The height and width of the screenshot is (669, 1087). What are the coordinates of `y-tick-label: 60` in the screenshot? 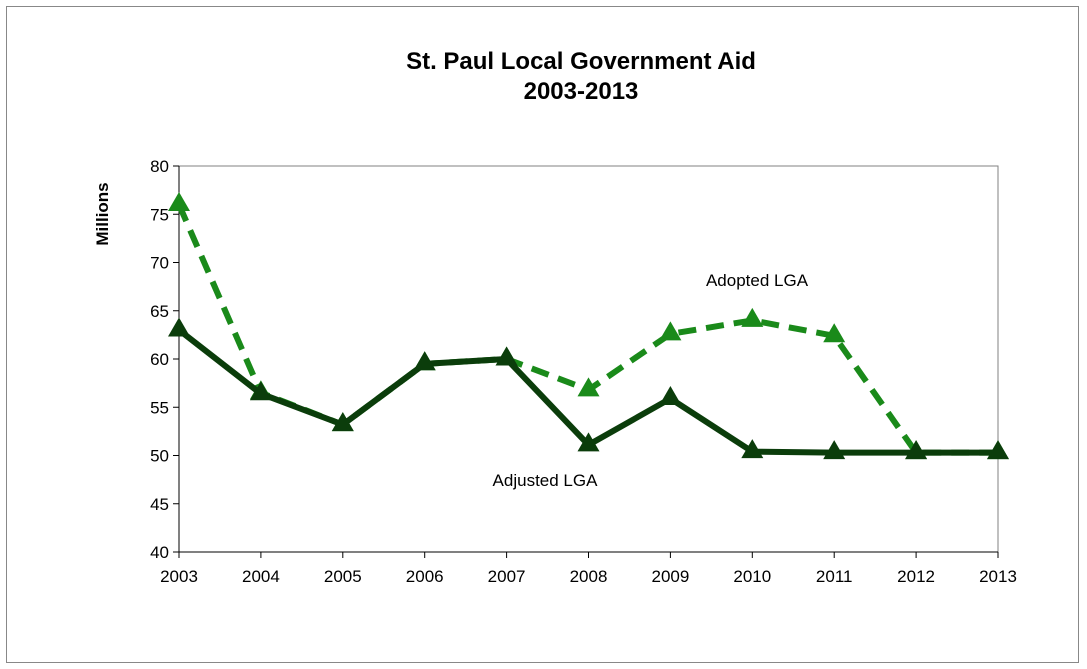 It's located at (159, 359).